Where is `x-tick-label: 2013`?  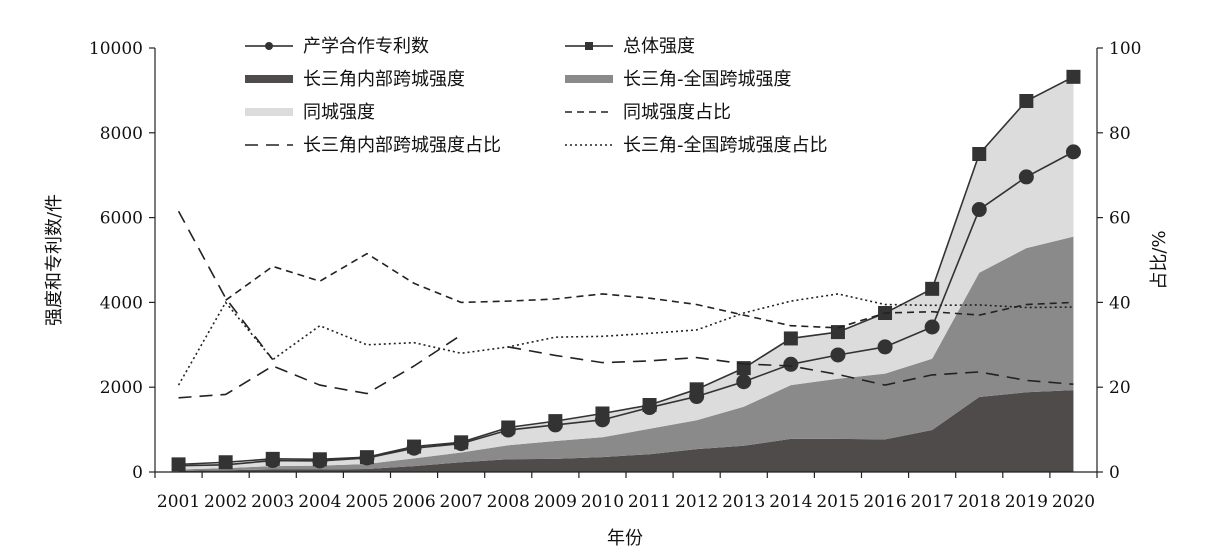
x-tick-label: 2013 is located at coordinates (743, 502).